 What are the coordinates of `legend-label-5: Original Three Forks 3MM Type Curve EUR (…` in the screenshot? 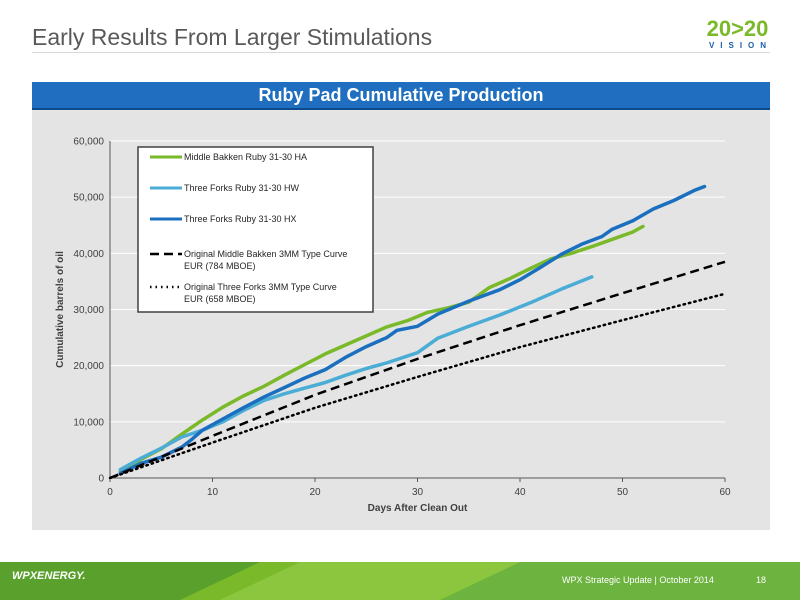 It's located at (260, 293).